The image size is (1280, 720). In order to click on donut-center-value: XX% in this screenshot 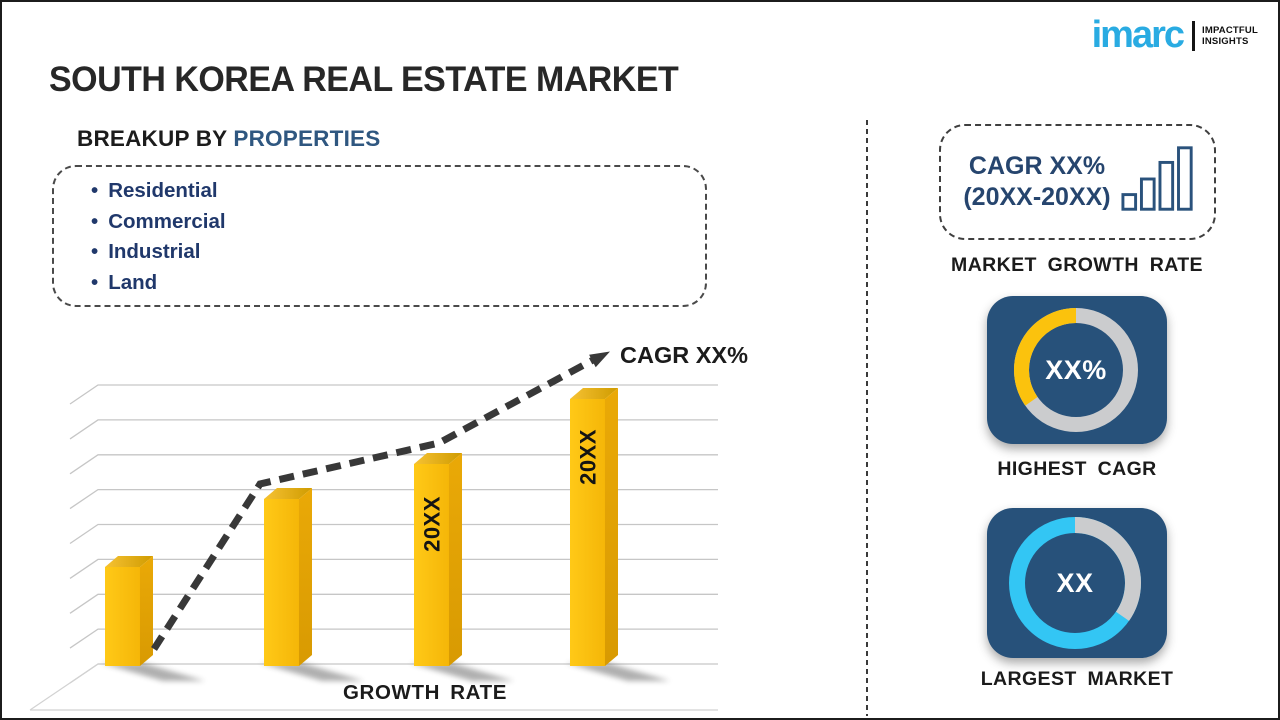, I will do `click(1076, 370)`.